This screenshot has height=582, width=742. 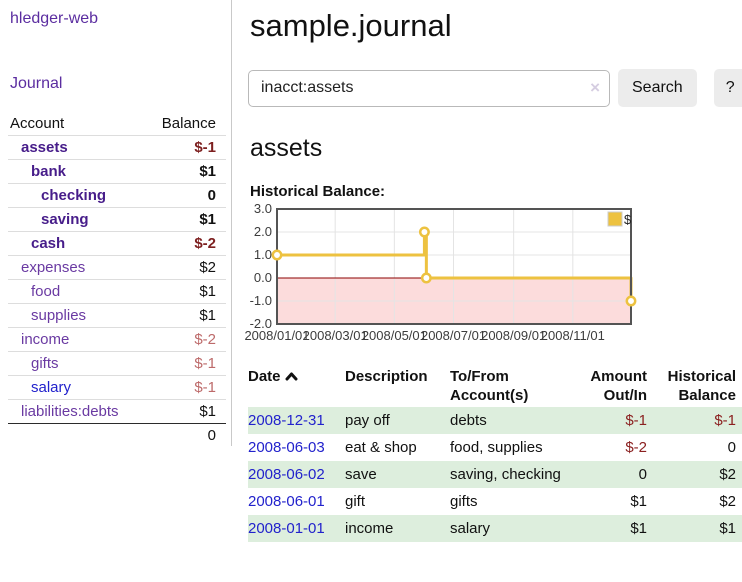 I want to click on balance-cell: $-1, so click(x=725, y=420).